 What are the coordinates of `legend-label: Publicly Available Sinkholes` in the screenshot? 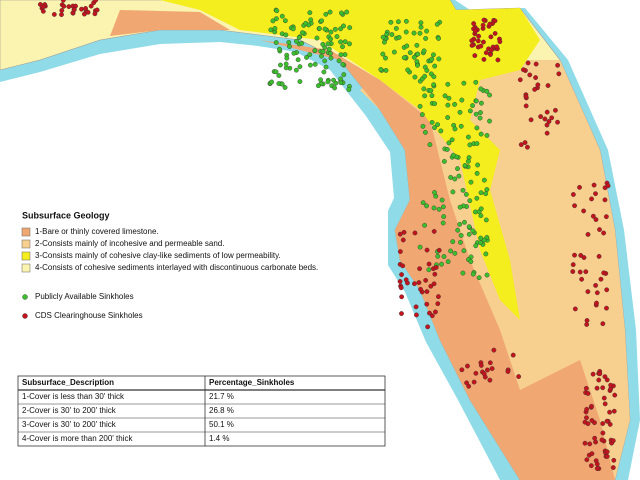 It's located at (84, 296).